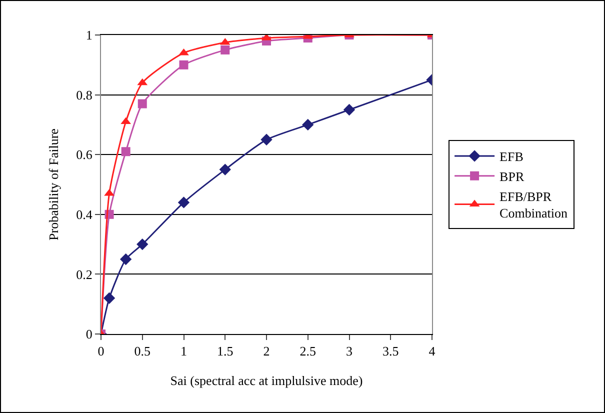 The height and width of the screenshot is (413, 605). I want to click on y-tick-label: 0.4, so click(84, 214).